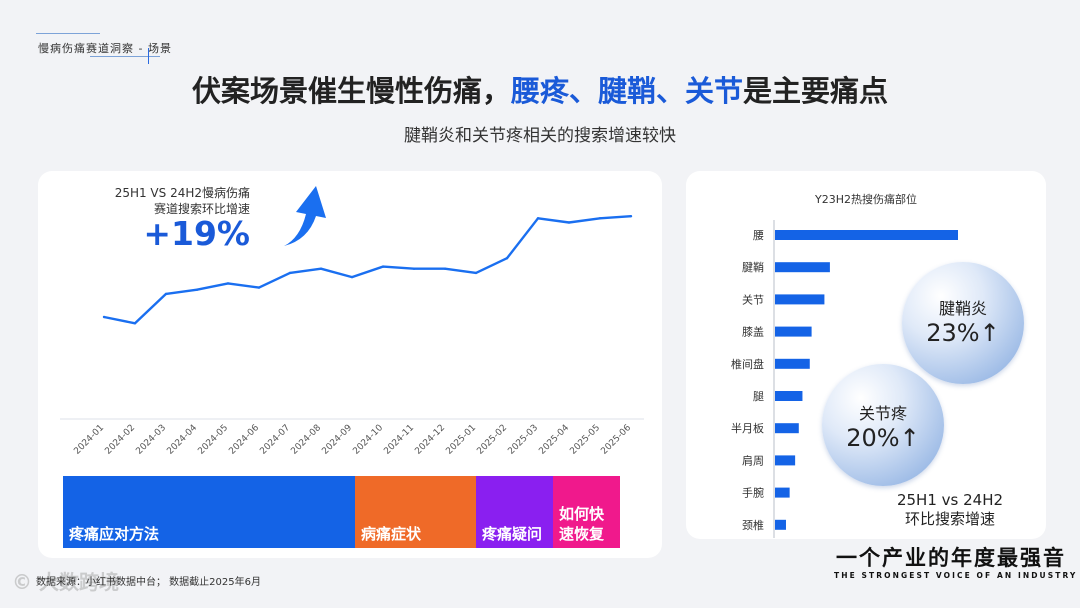  What do you see at coordinates (201, 209) in the screenshot?
I see `growth-label-line2: 赛道搜索环比增速` at bounding box center [201, 209].